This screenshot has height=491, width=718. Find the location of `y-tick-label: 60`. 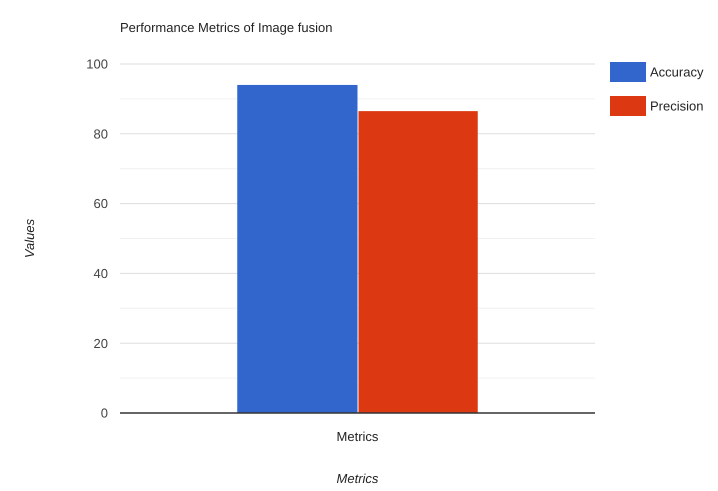

y-tick-label: 60 is located at coordinates (101, 204).